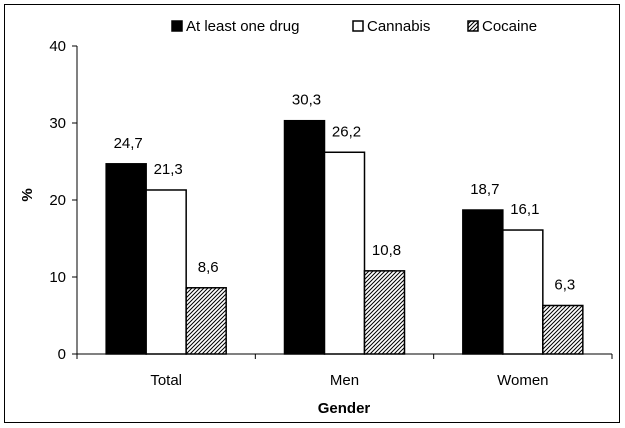  What do you see at coordinates (306, 100) in the screenshot?
I see `data-label: 30,3` at bounding box center [306, 100].